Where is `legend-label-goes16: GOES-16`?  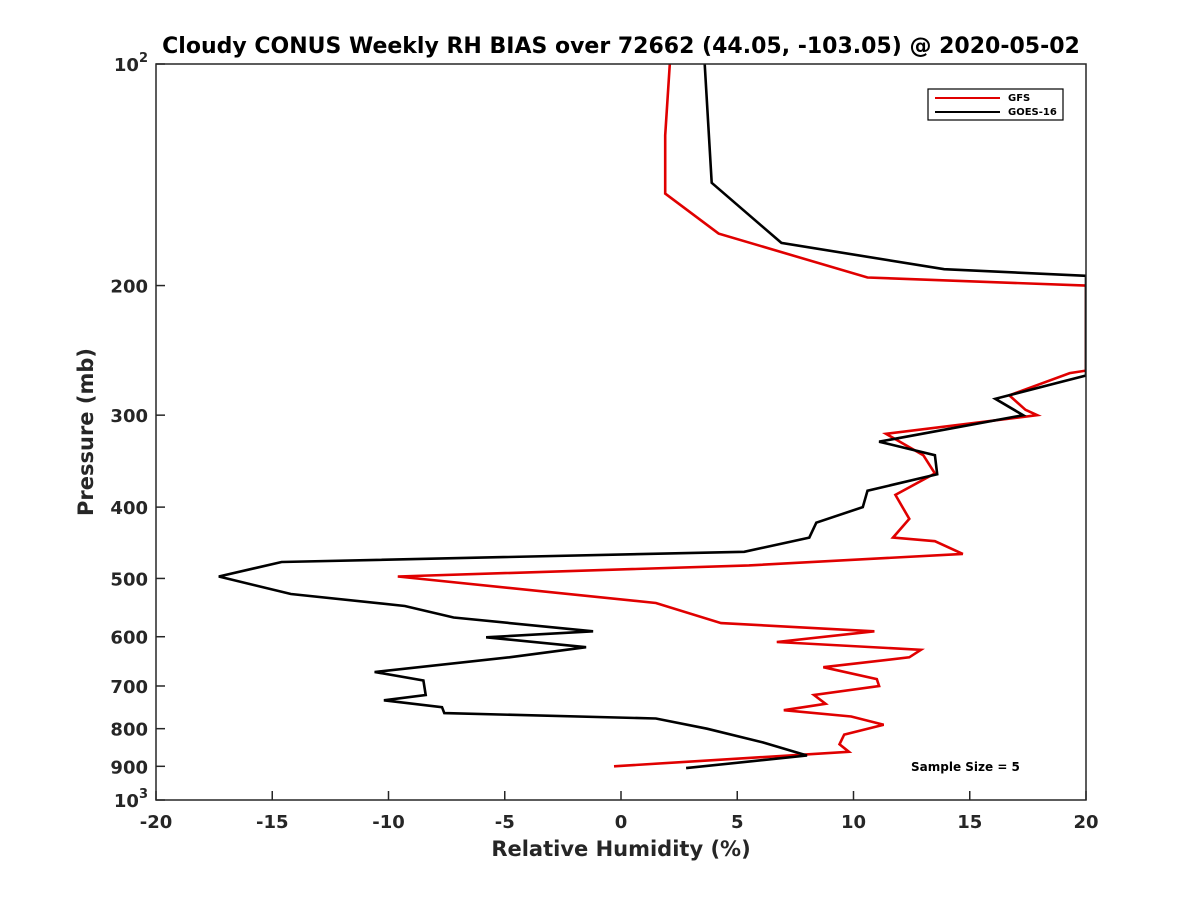 legend-label-goes16: GOES-16 is located at coordinates (1032, 112).